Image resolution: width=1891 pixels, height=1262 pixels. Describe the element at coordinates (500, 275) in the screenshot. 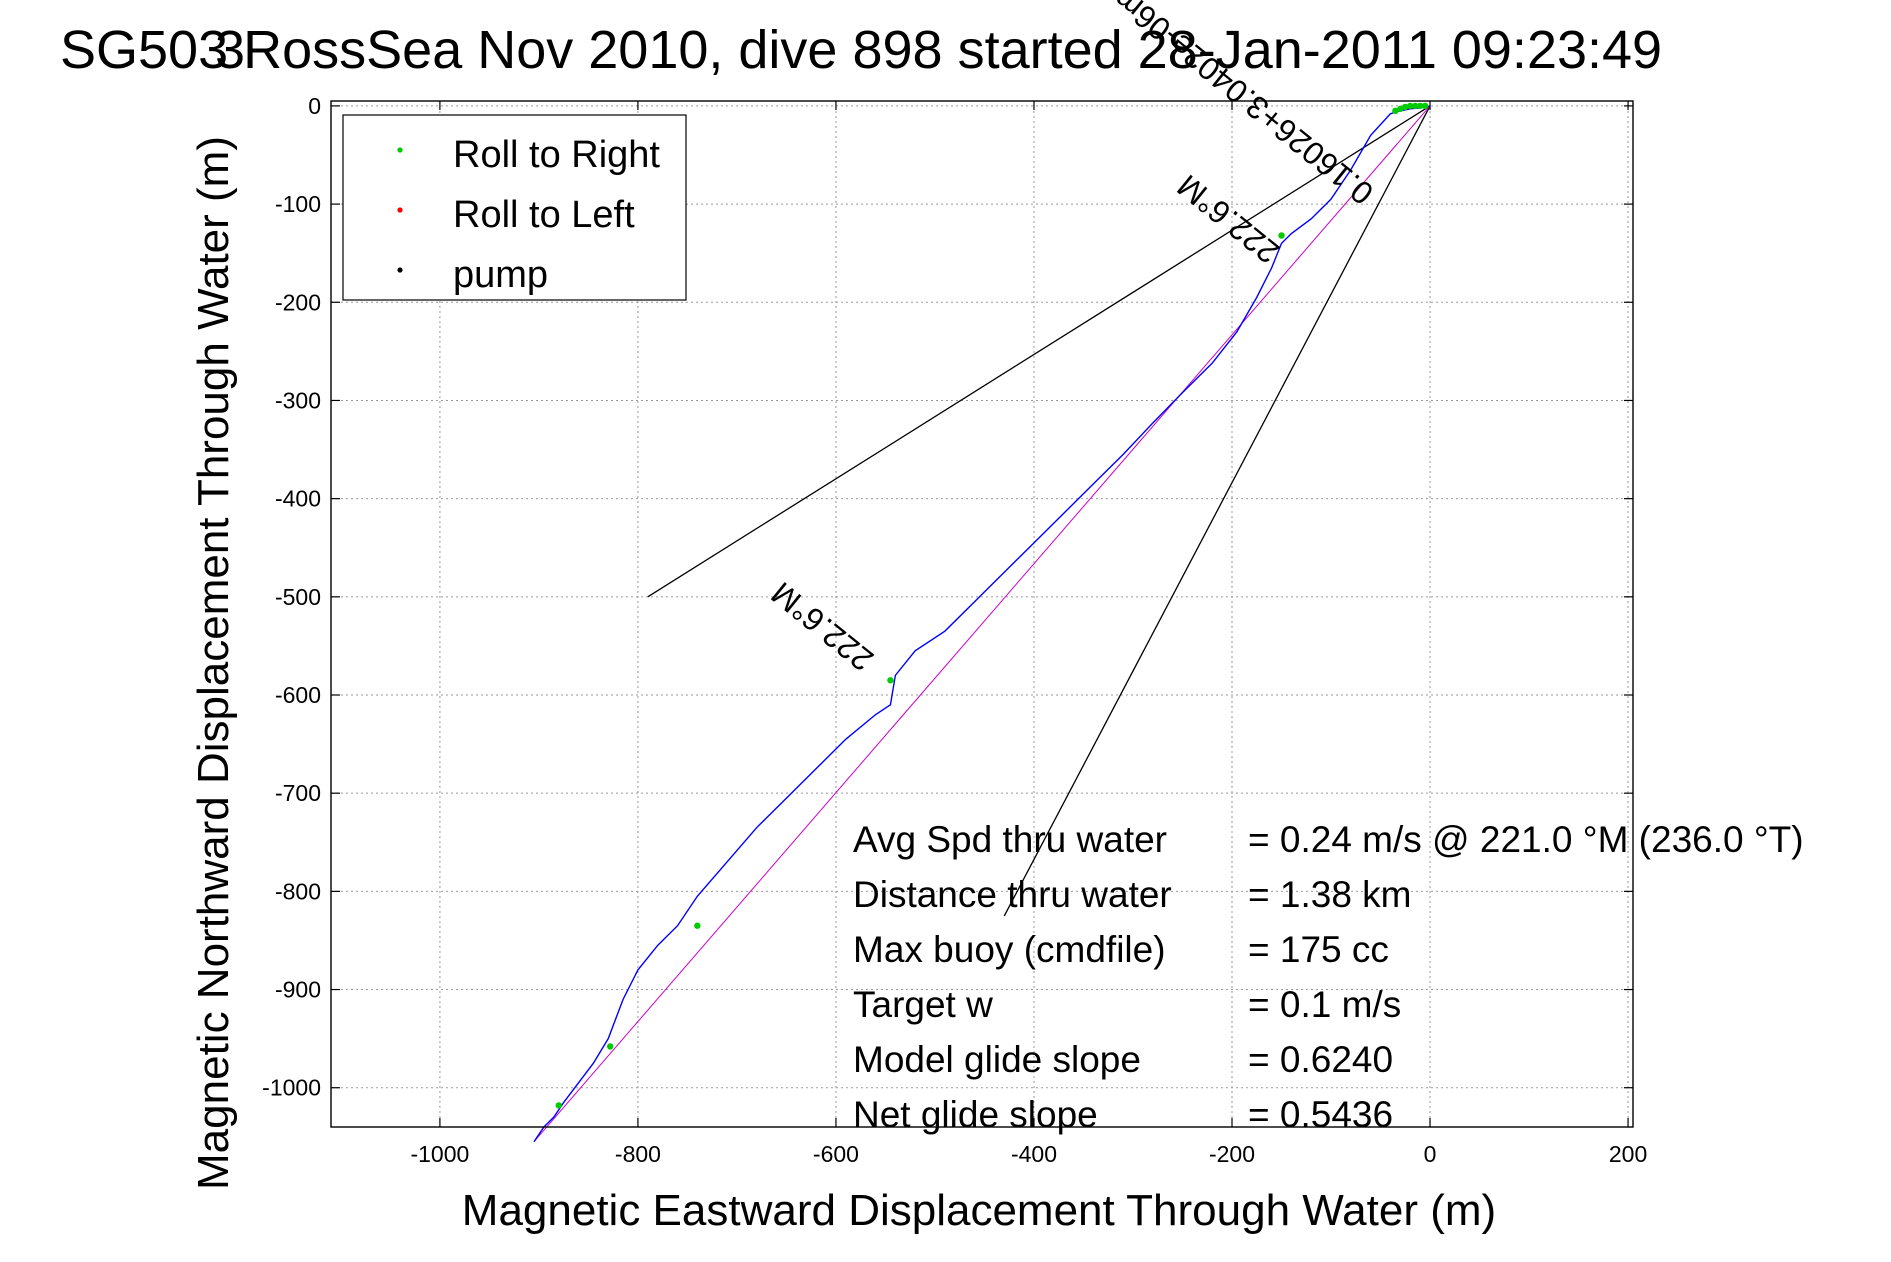

I see `legend-label: pump` at that location.